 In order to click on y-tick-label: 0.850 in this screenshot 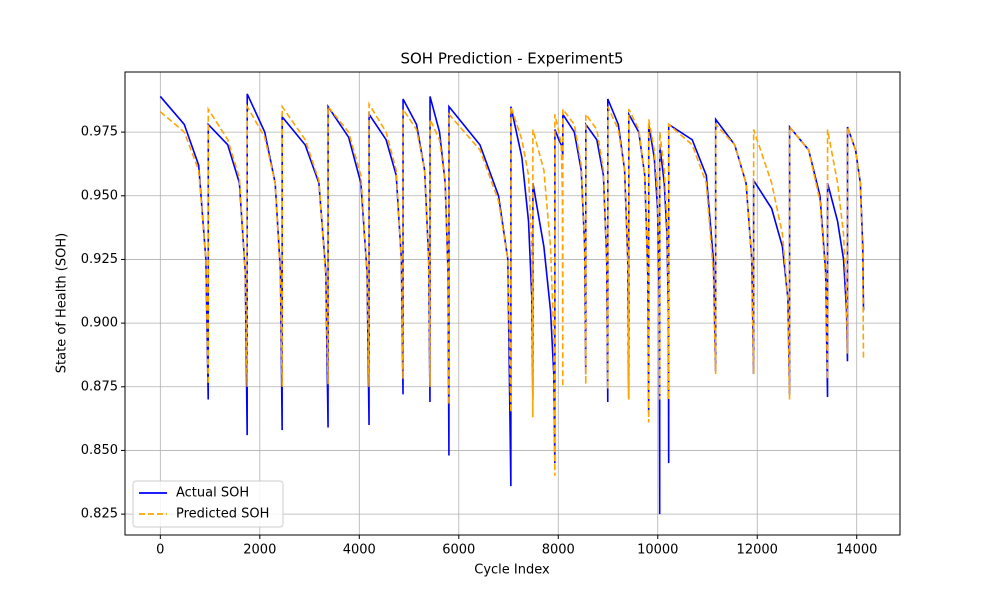, I will do `click(99, 450)`.